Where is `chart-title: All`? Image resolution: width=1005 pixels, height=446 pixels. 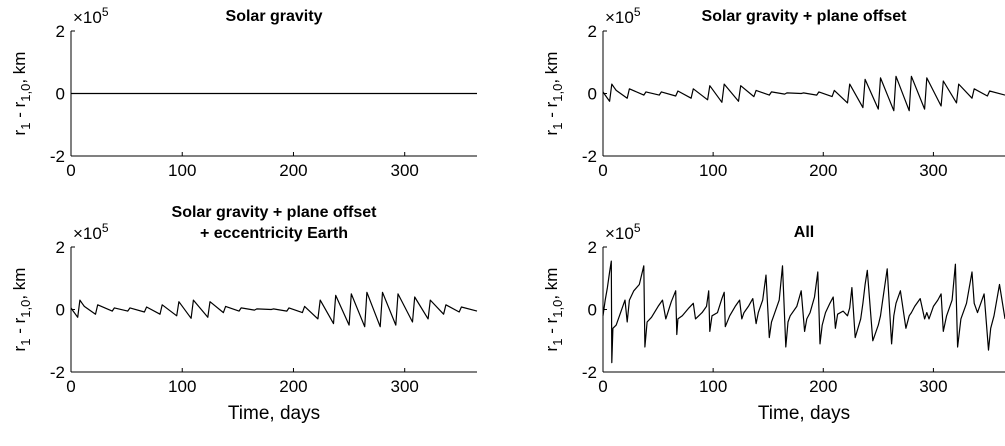
chart-title: All is located at coordinates (804, 232).